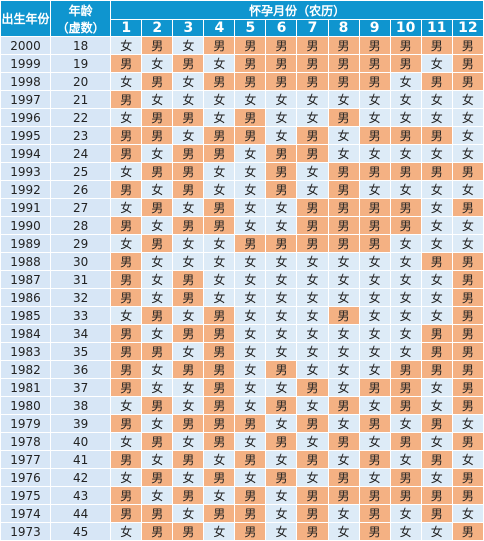  What do you see at coordinates (26, 495) in the screenshot?
I see `birth-year-cell: 1975` at bounding box center [26, 495].